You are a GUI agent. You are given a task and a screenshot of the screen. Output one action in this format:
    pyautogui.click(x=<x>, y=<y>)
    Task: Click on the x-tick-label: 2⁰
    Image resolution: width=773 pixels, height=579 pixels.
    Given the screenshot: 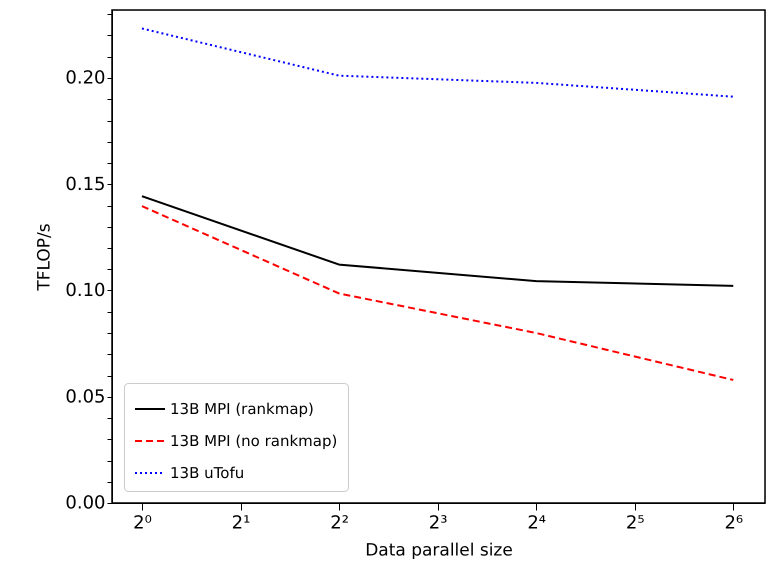 What is the action you would take?
    pyautogui.click(x=142, y=523)
    